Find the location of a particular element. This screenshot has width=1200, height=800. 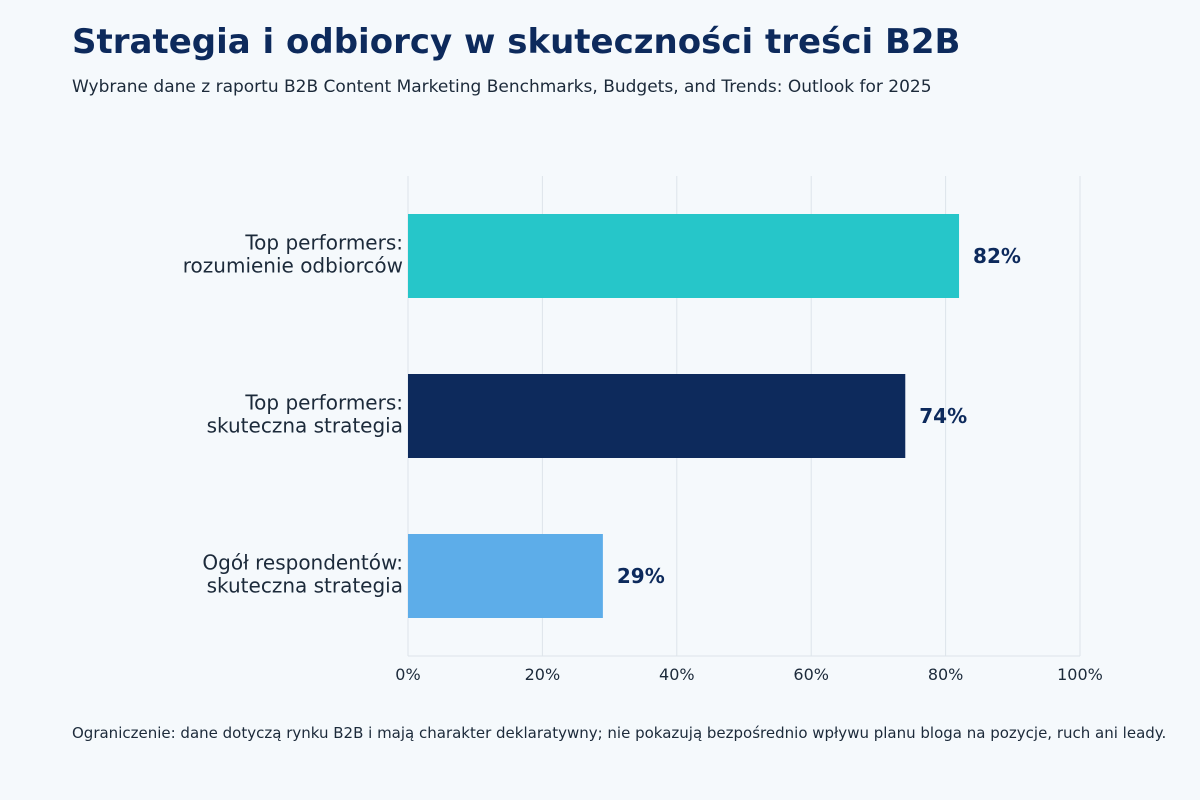

x-tick-label: 0% is located at coordinates (407, 674).